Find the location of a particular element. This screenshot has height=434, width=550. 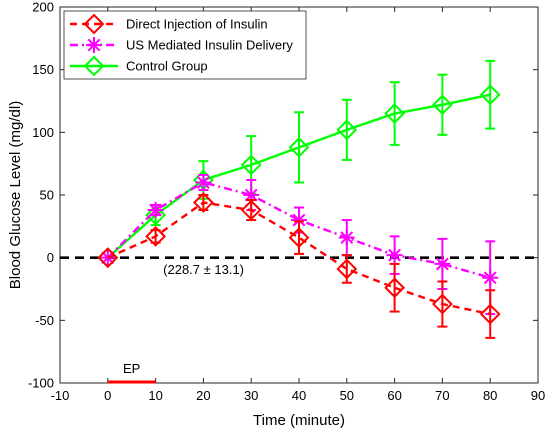

y-tick-label: 150 is located at coordinates (43, 69).